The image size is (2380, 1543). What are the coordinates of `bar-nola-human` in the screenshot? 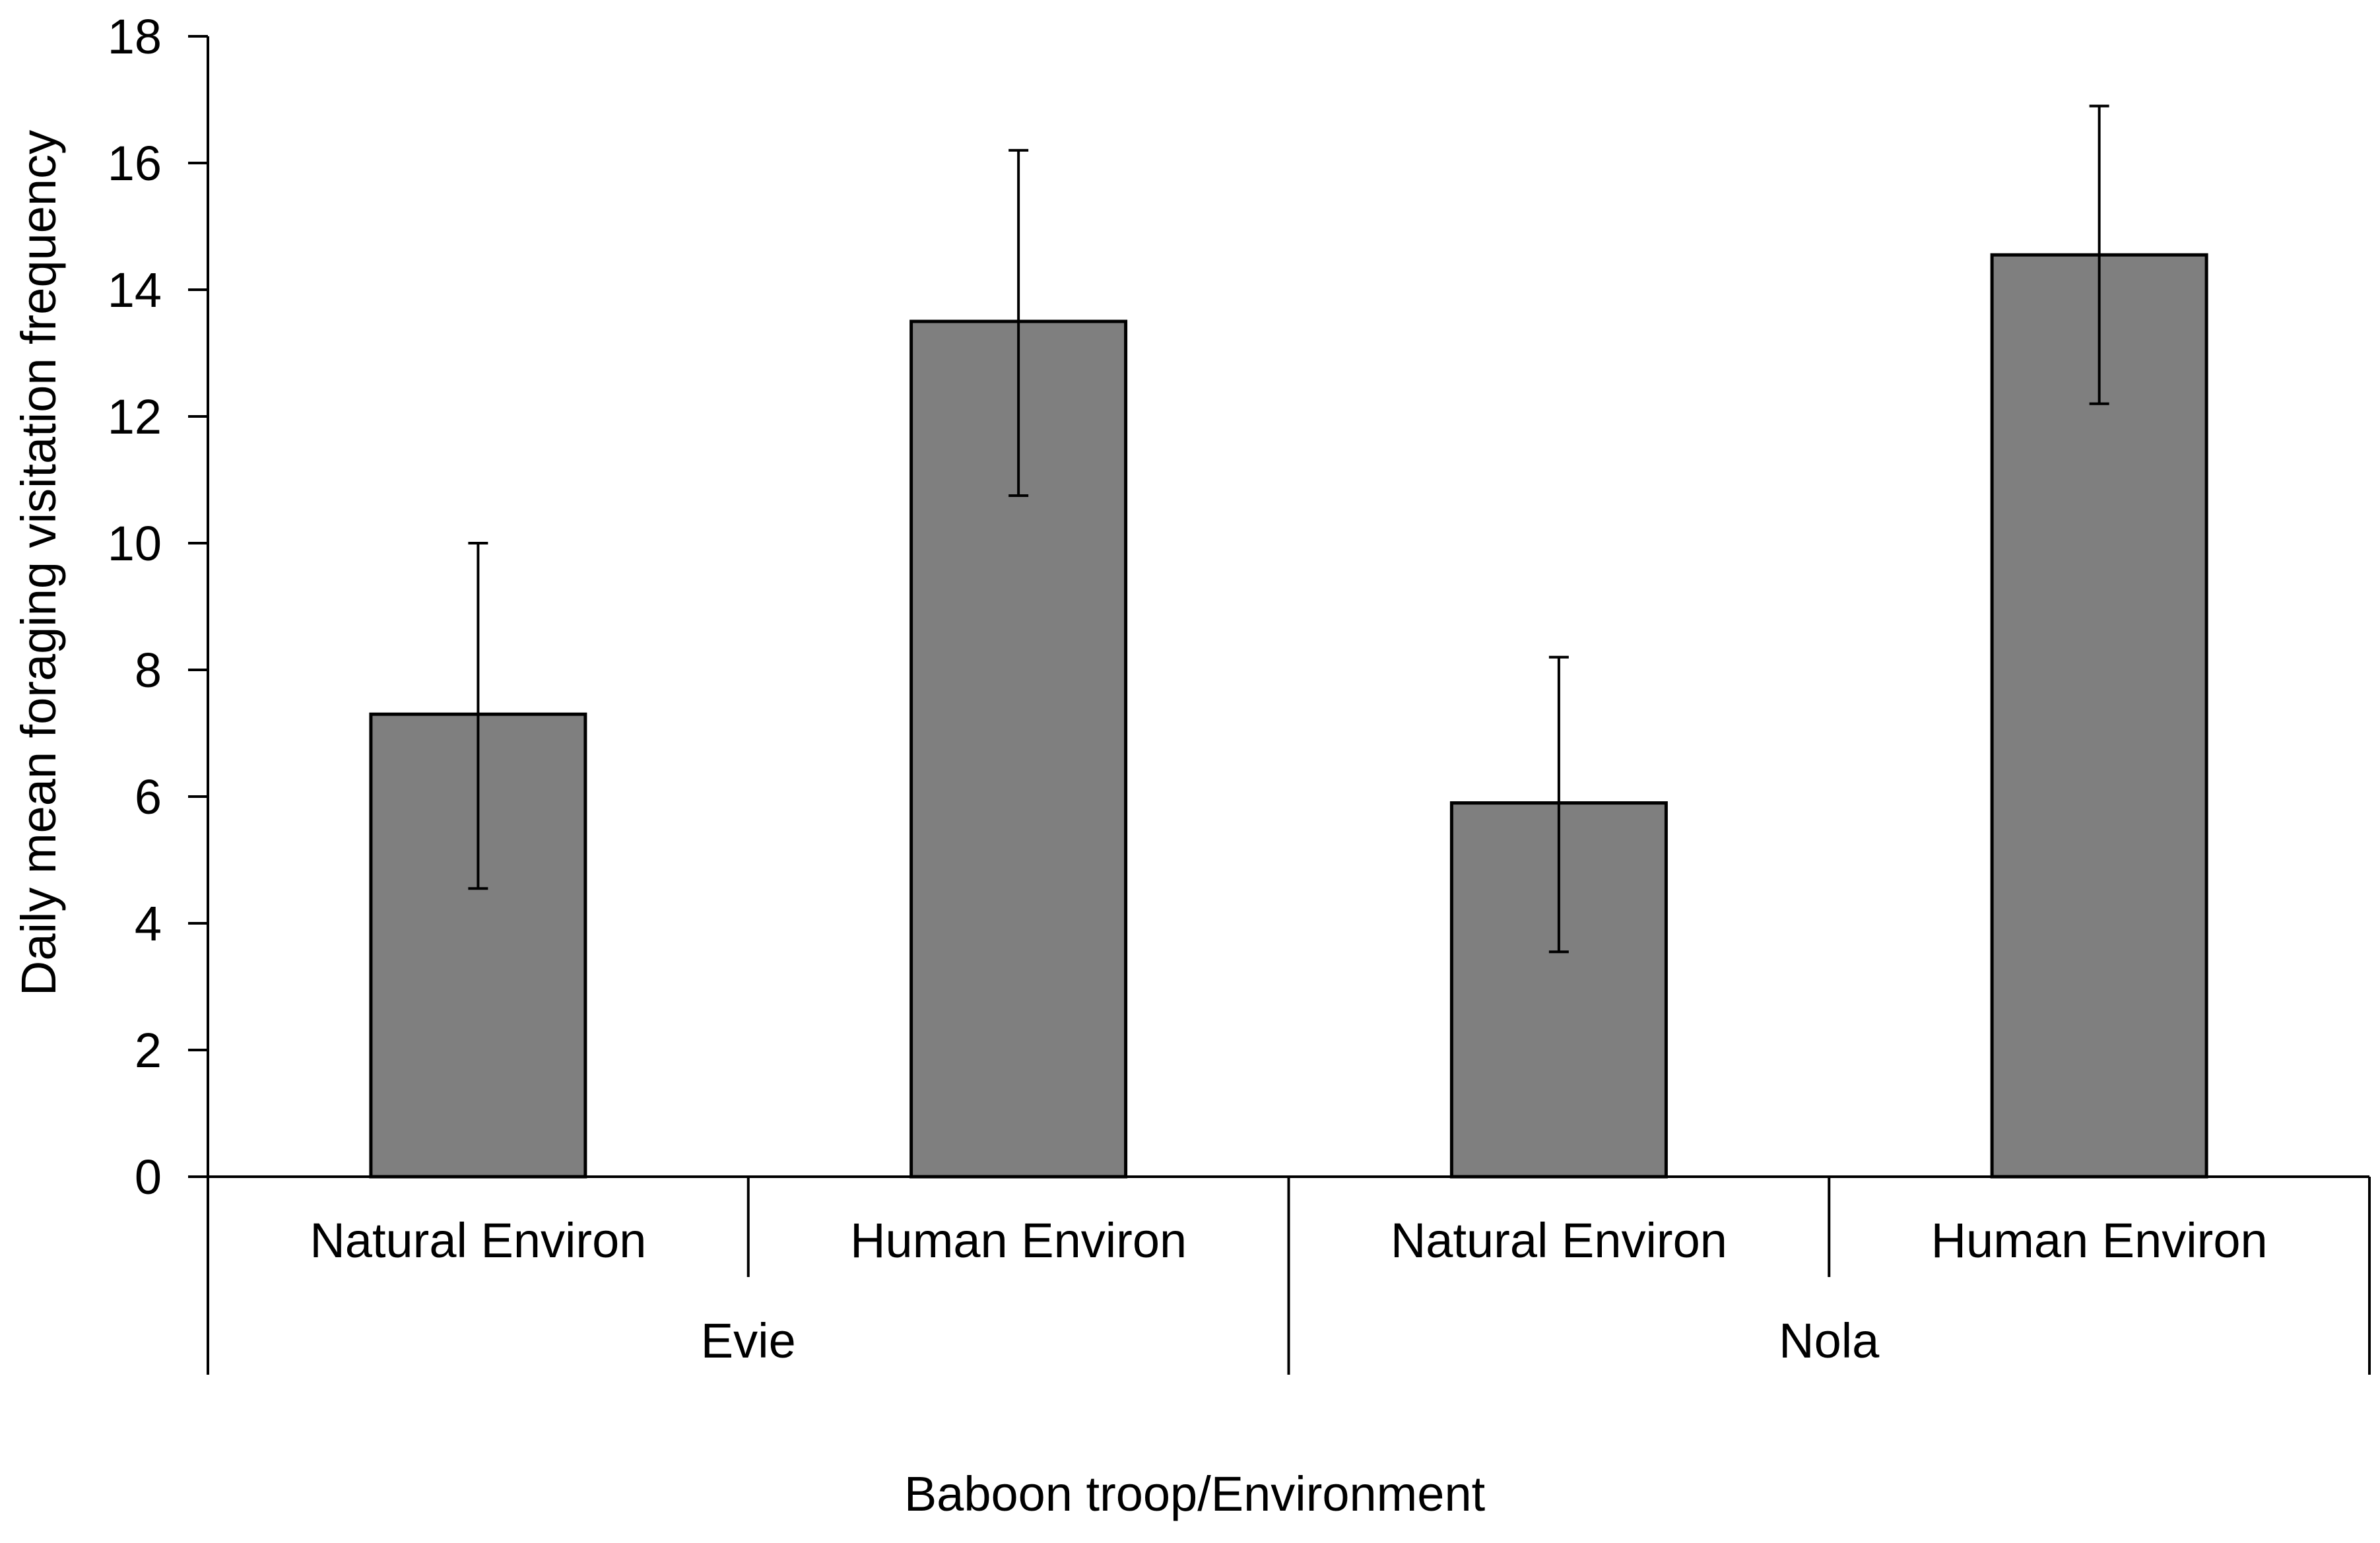 It's located at (2099, 716).